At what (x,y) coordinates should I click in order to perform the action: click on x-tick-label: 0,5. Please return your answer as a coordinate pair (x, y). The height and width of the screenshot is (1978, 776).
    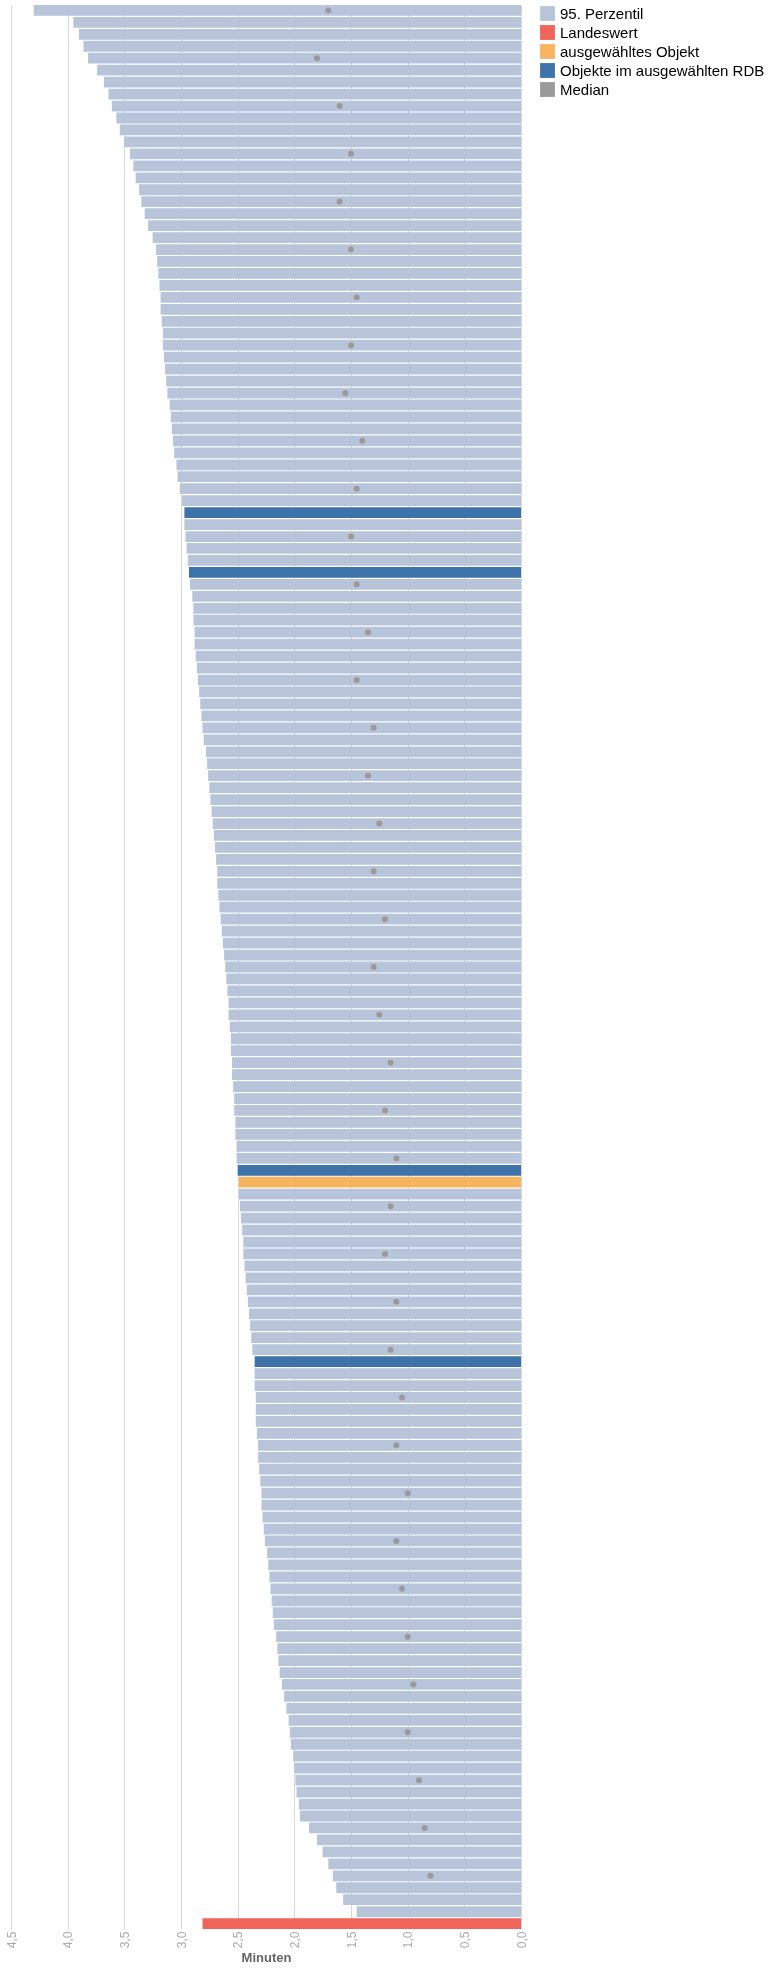
    Looking at the image, I should click on (464, 1940).